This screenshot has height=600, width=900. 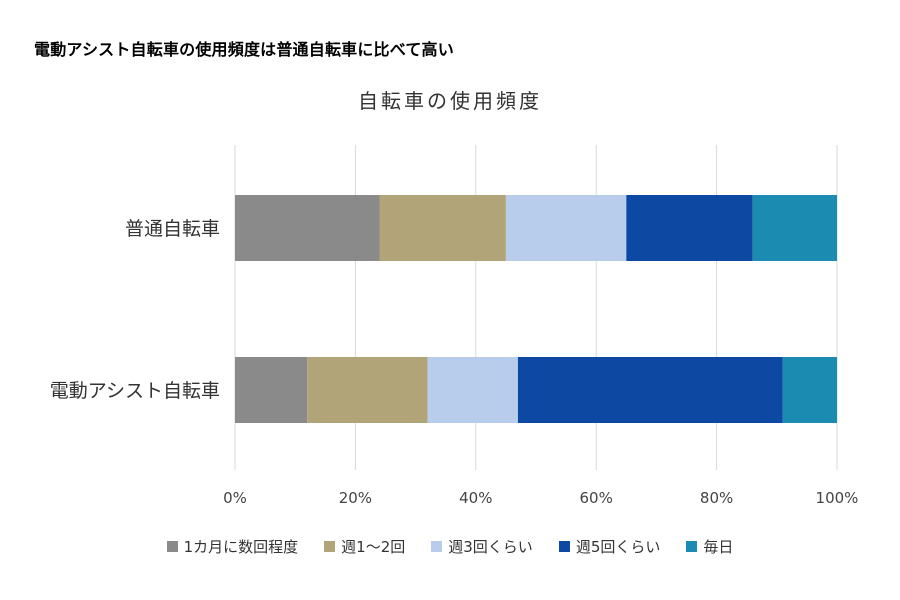 What do you see at coordinates (475, 498) in the screenshot?
I see `x-tick-label: 40%` at bounding box center [475, 498].